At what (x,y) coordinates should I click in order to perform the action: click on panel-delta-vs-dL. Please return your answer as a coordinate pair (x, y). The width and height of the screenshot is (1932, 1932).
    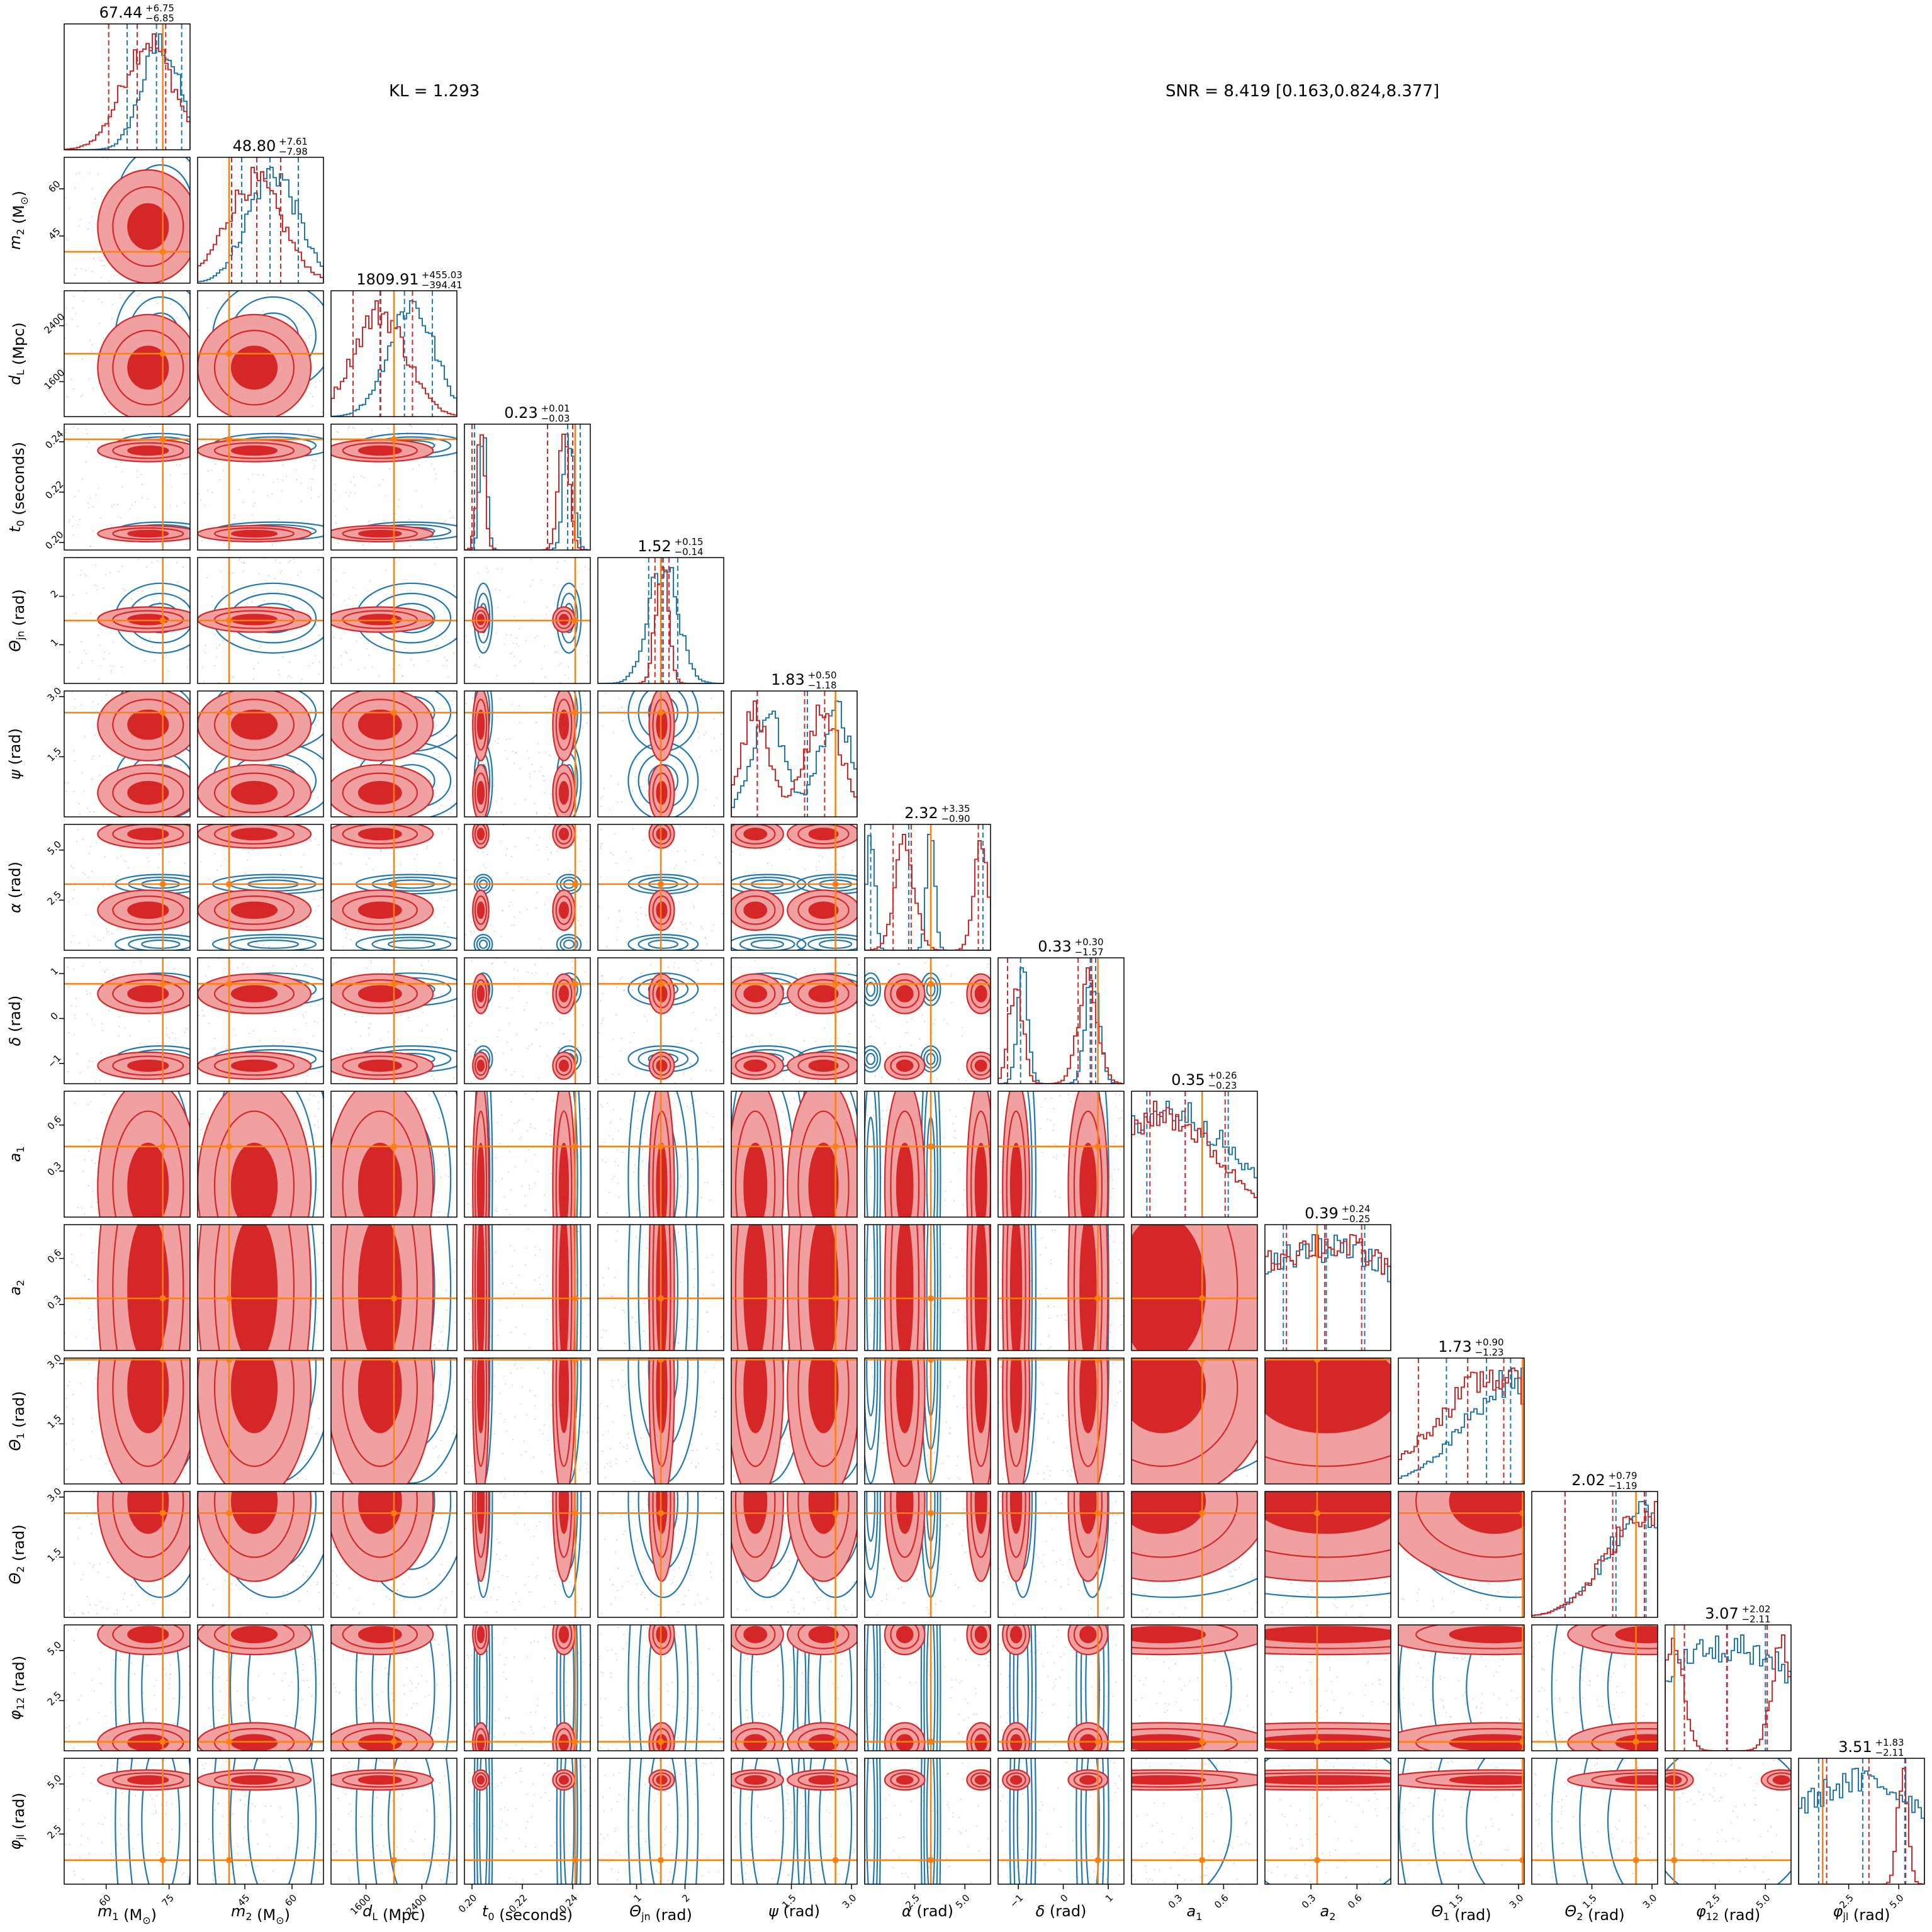
    Looking at the image, I should click on (394, 1020).